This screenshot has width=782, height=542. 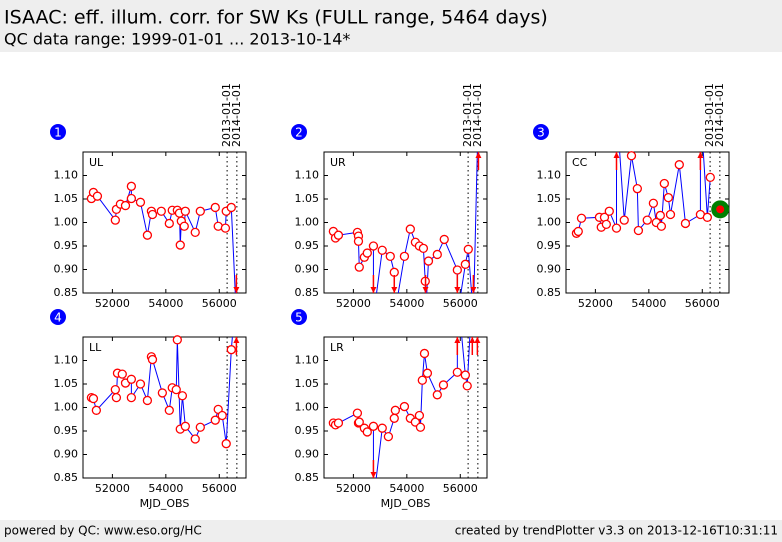 What do you see at coordinates (405, 222) in the screenshot?
I see `plot-area` at bounding box center [405, 222].